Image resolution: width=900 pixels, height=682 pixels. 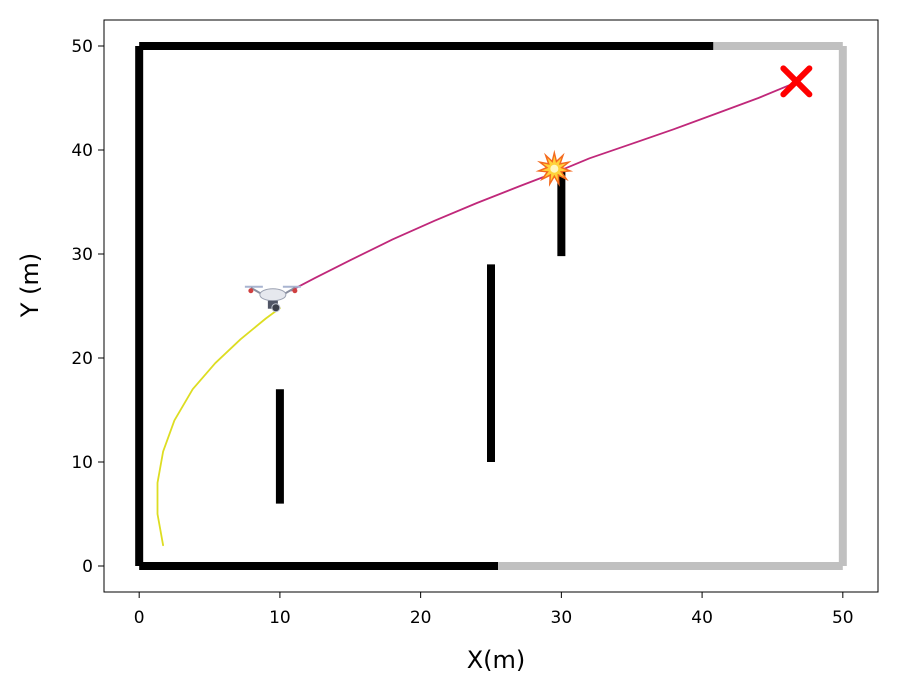 I want to click on x-tick-label: 10, so click(x=280, y=618).